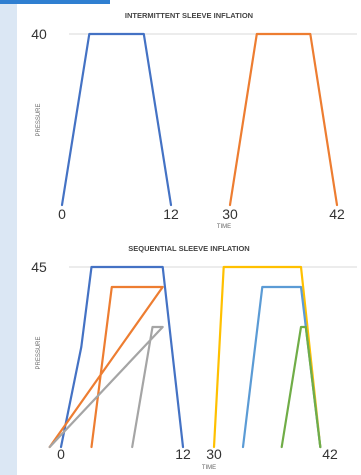 This screenshot has width=361, height=475. What do you see at coordinates (39, 34) in the screenshot?
I see `y-tick-label: 40` at bounding box center [39, 34].